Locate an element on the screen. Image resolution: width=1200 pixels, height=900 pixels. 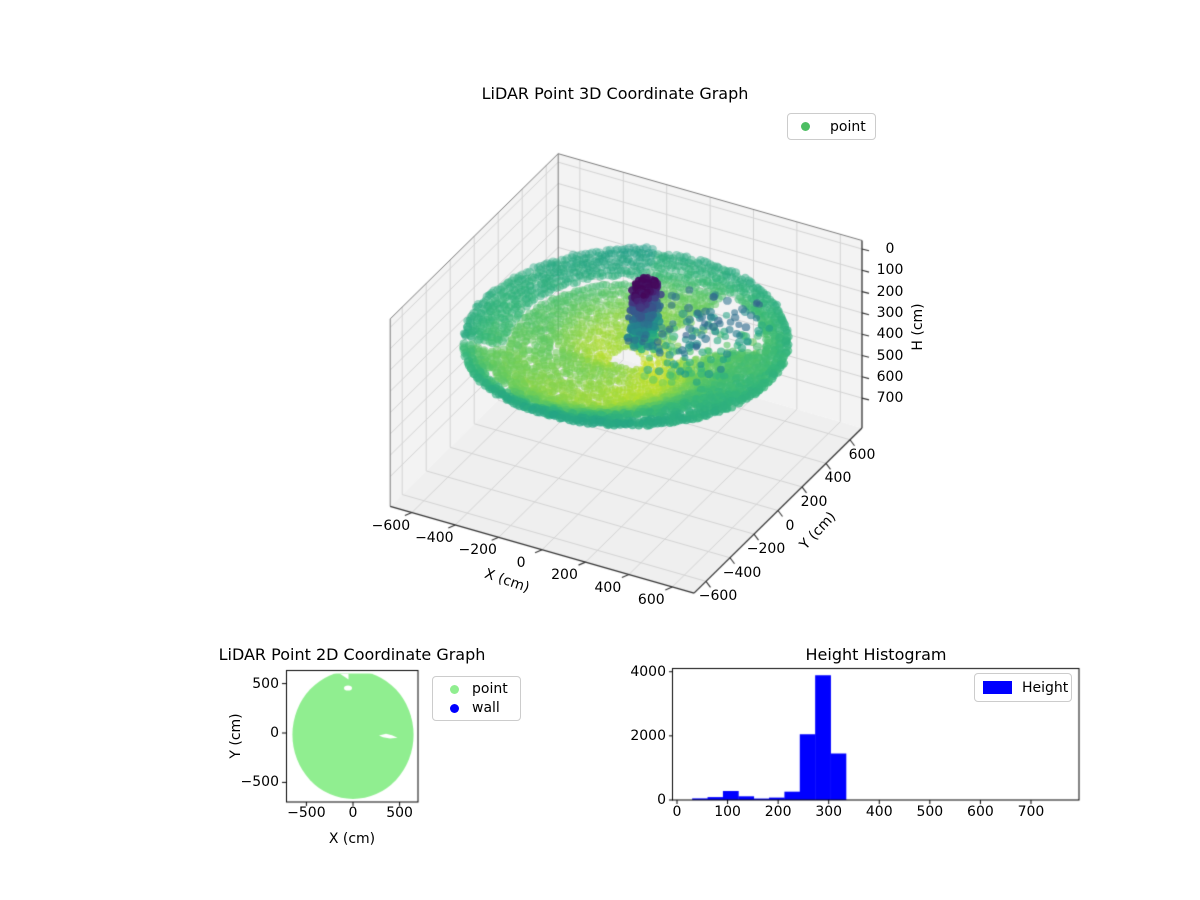
plot2d-xaxis-label: X (cm) is located at coordinates (352, 839).